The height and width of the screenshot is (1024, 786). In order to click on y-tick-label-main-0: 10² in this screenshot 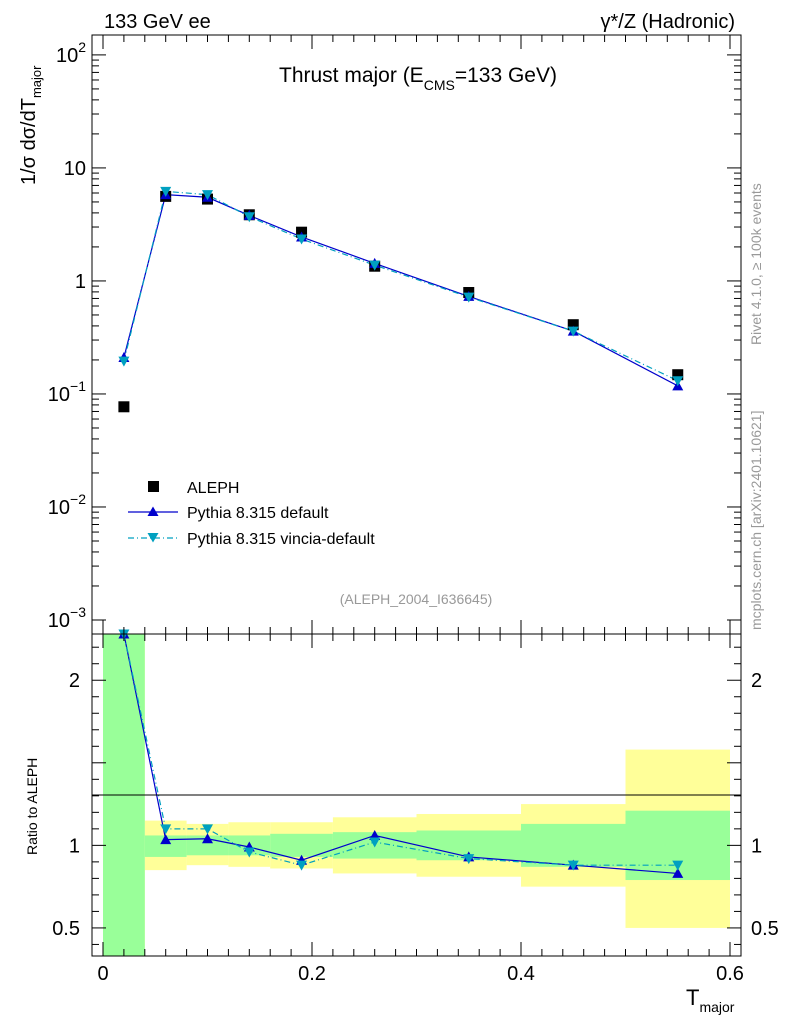, I will do `click(71, 53)`.